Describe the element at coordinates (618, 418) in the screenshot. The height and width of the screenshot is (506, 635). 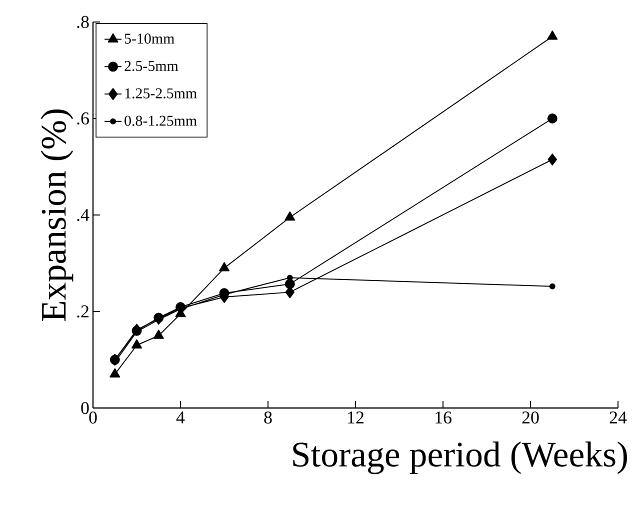
I see `x-tick-label: 24` at that location.